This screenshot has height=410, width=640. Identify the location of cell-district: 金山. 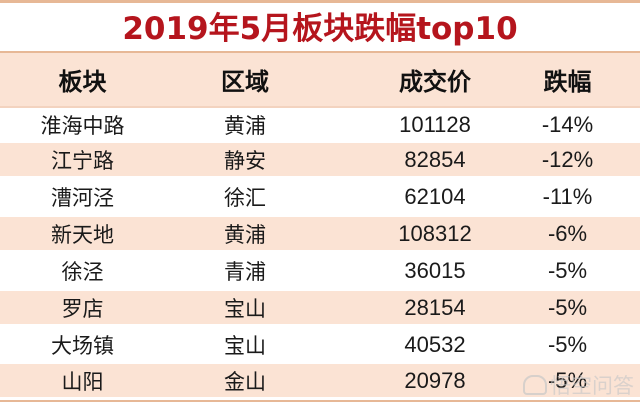
(245, 381).